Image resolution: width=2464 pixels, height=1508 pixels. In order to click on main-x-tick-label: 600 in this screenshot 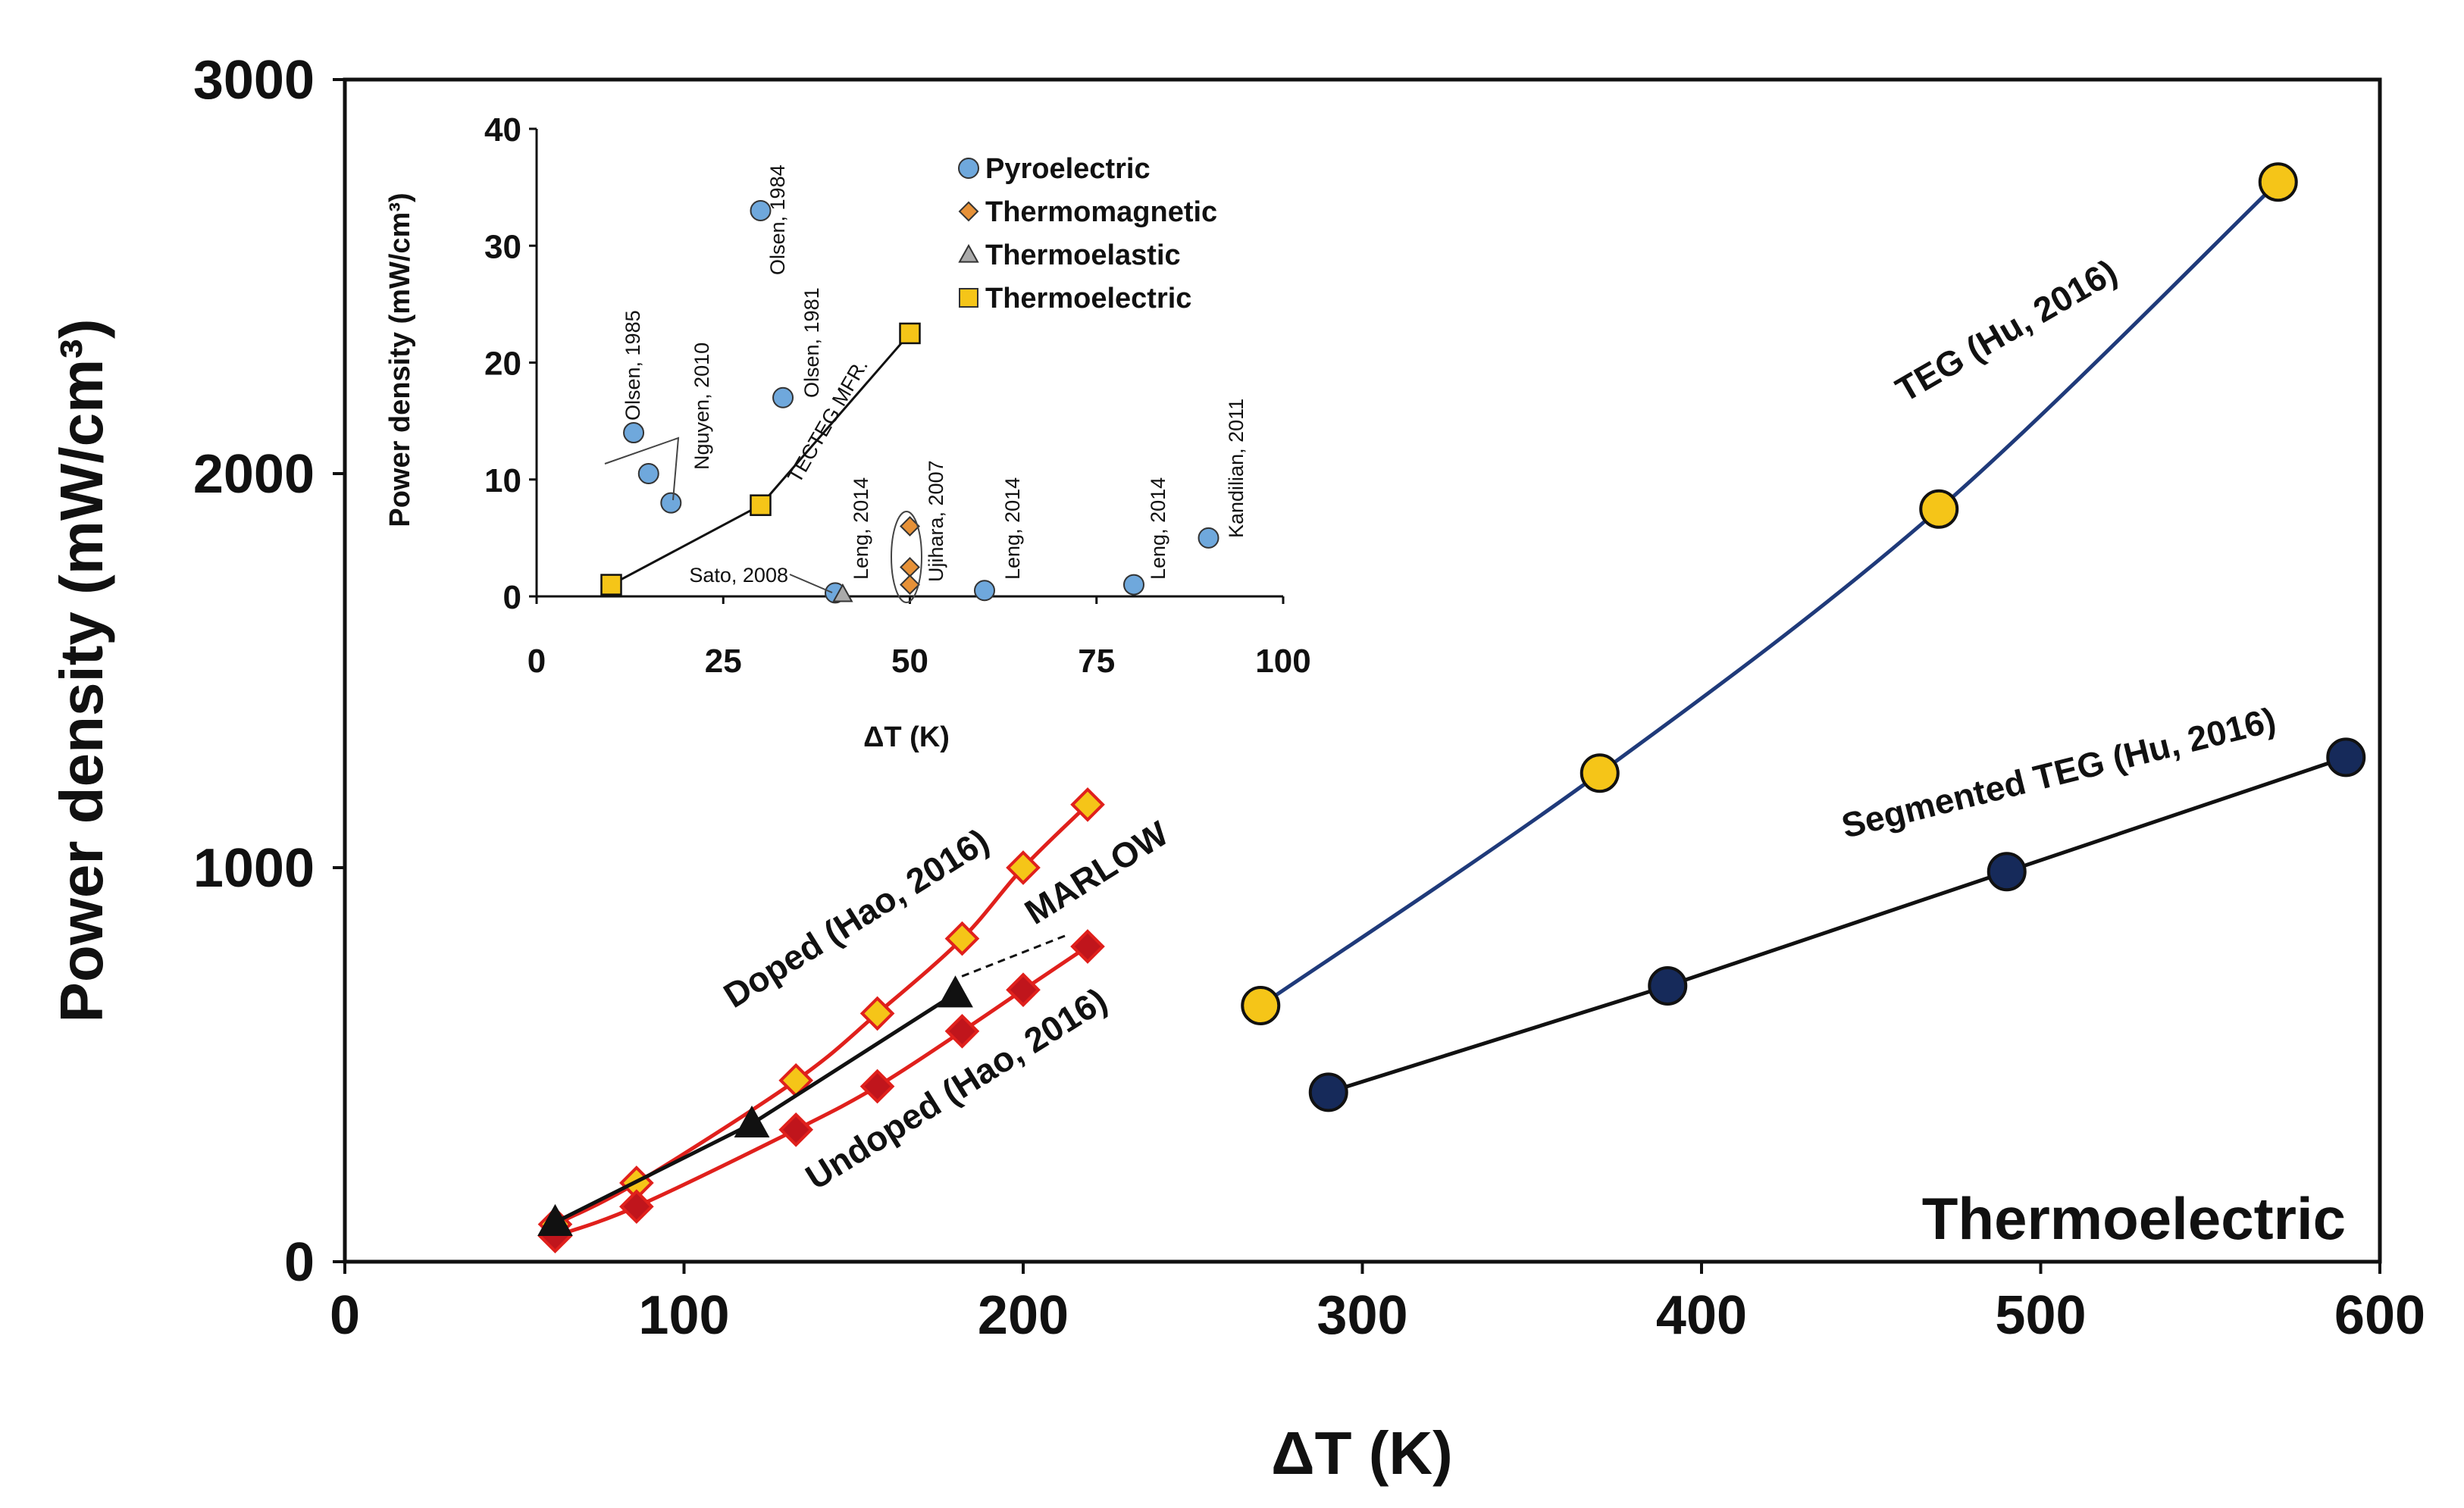, I will do `click(2379, 1316)`.